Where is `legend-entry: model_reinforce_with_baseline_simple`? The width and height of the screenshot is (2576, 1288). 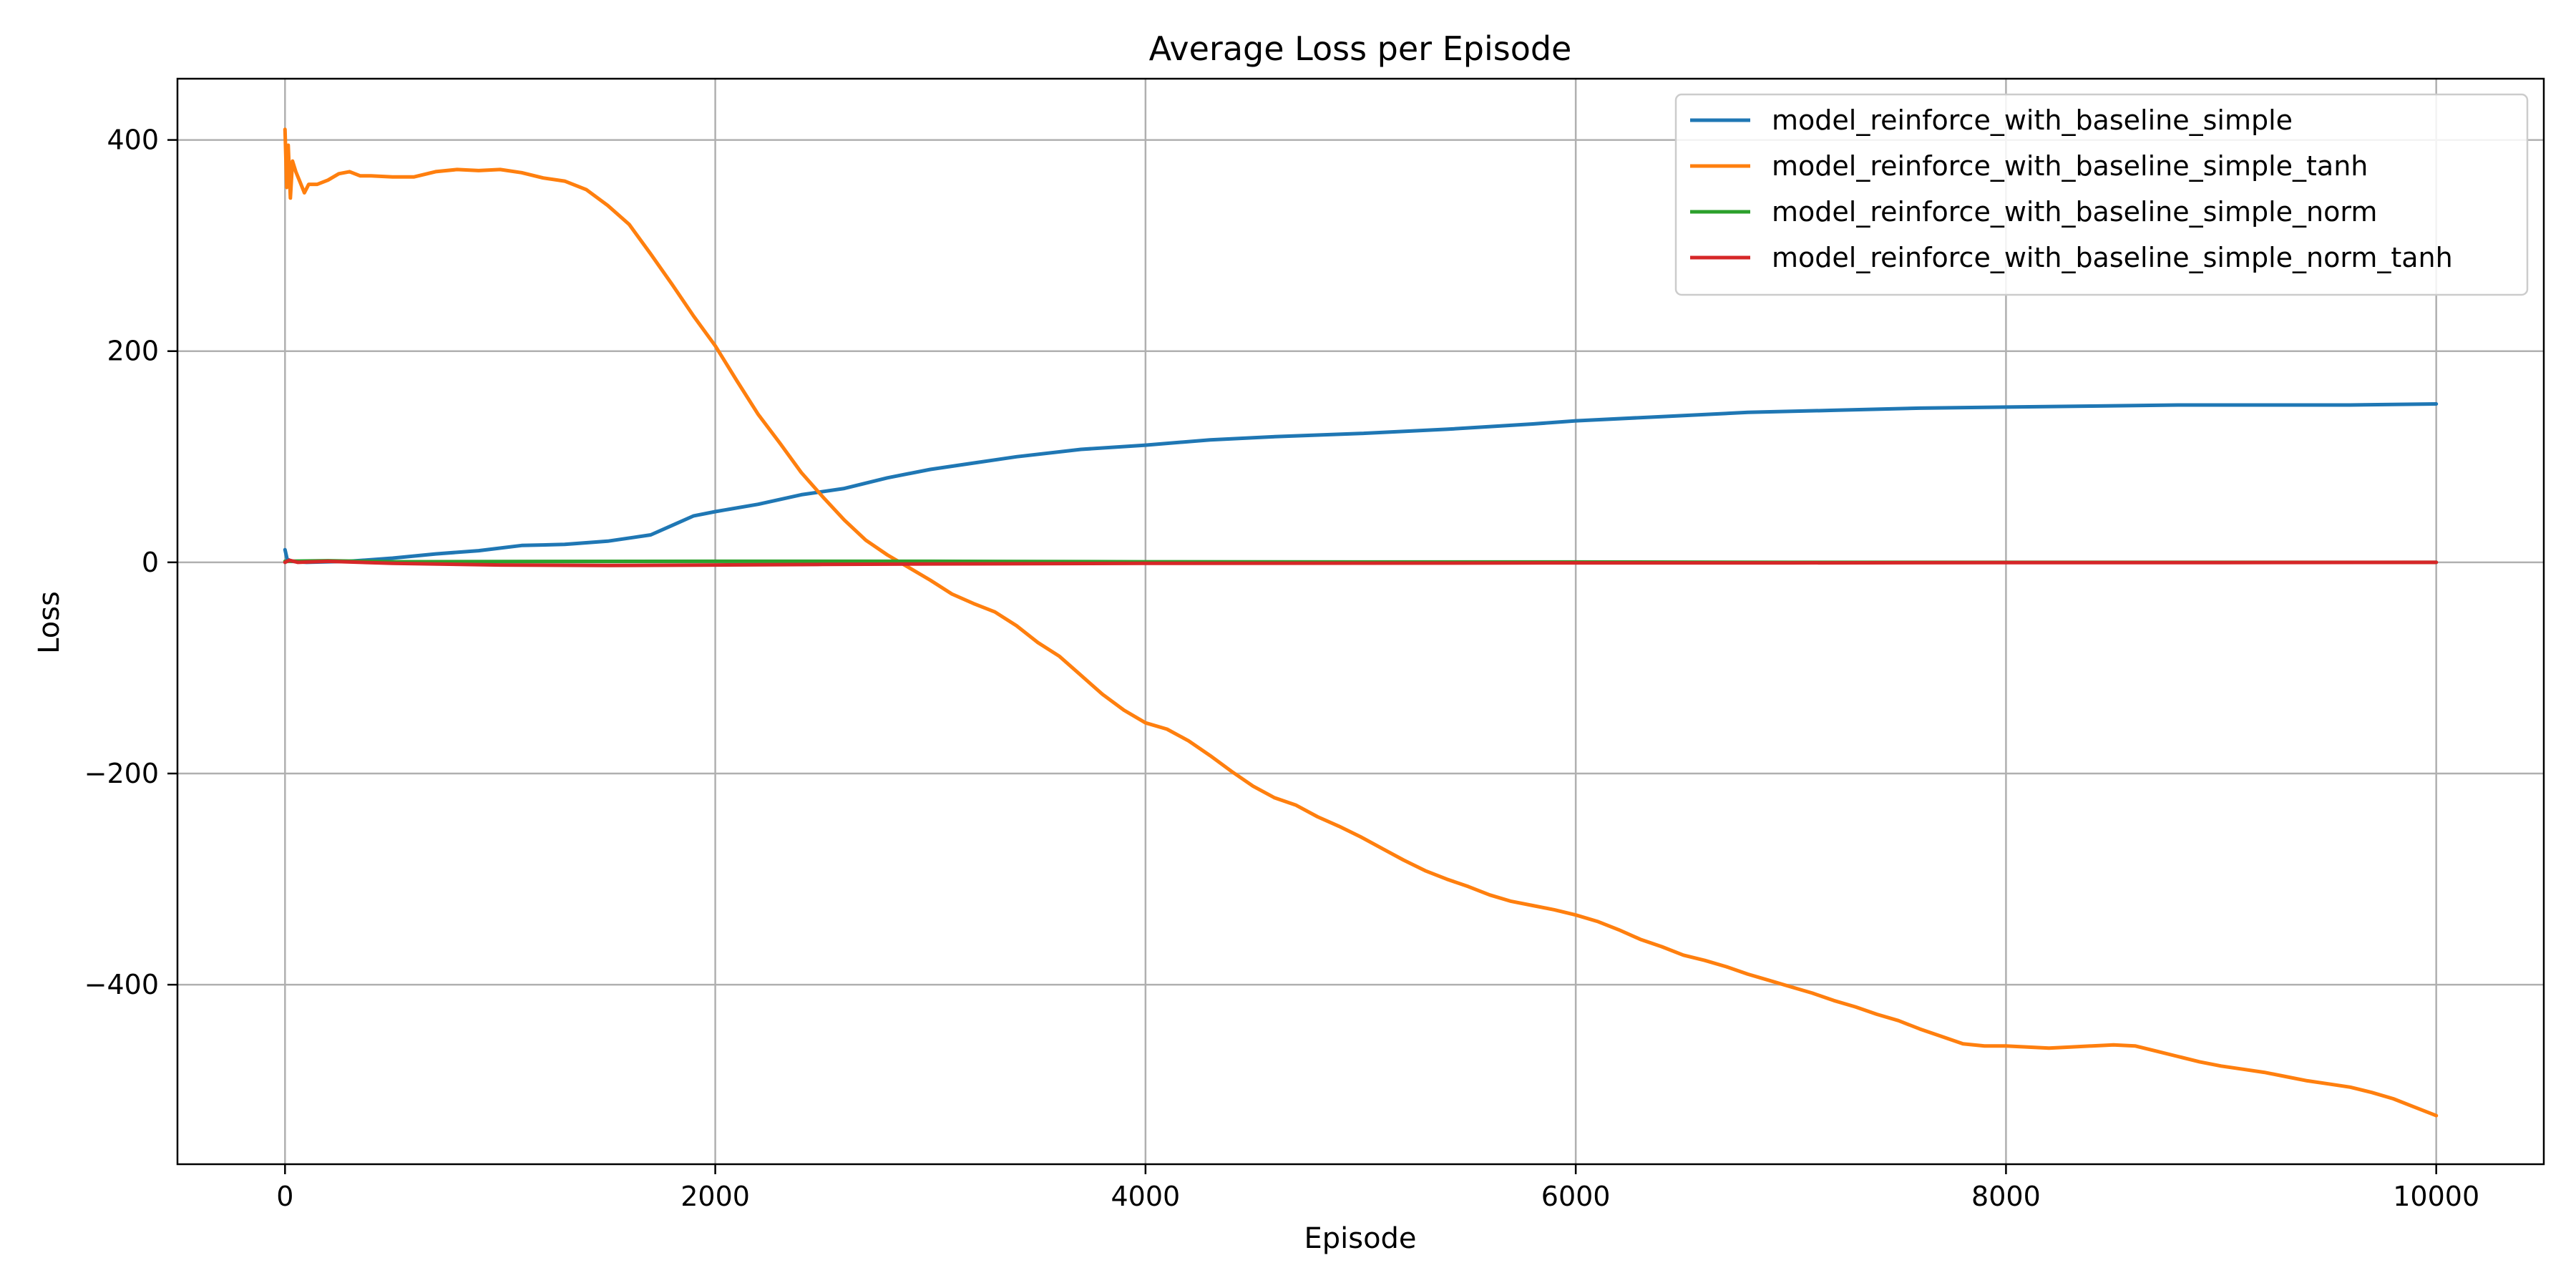 legend-entry: model_reinforce_with_baseline_simple is located at coordinates (2032, 120).